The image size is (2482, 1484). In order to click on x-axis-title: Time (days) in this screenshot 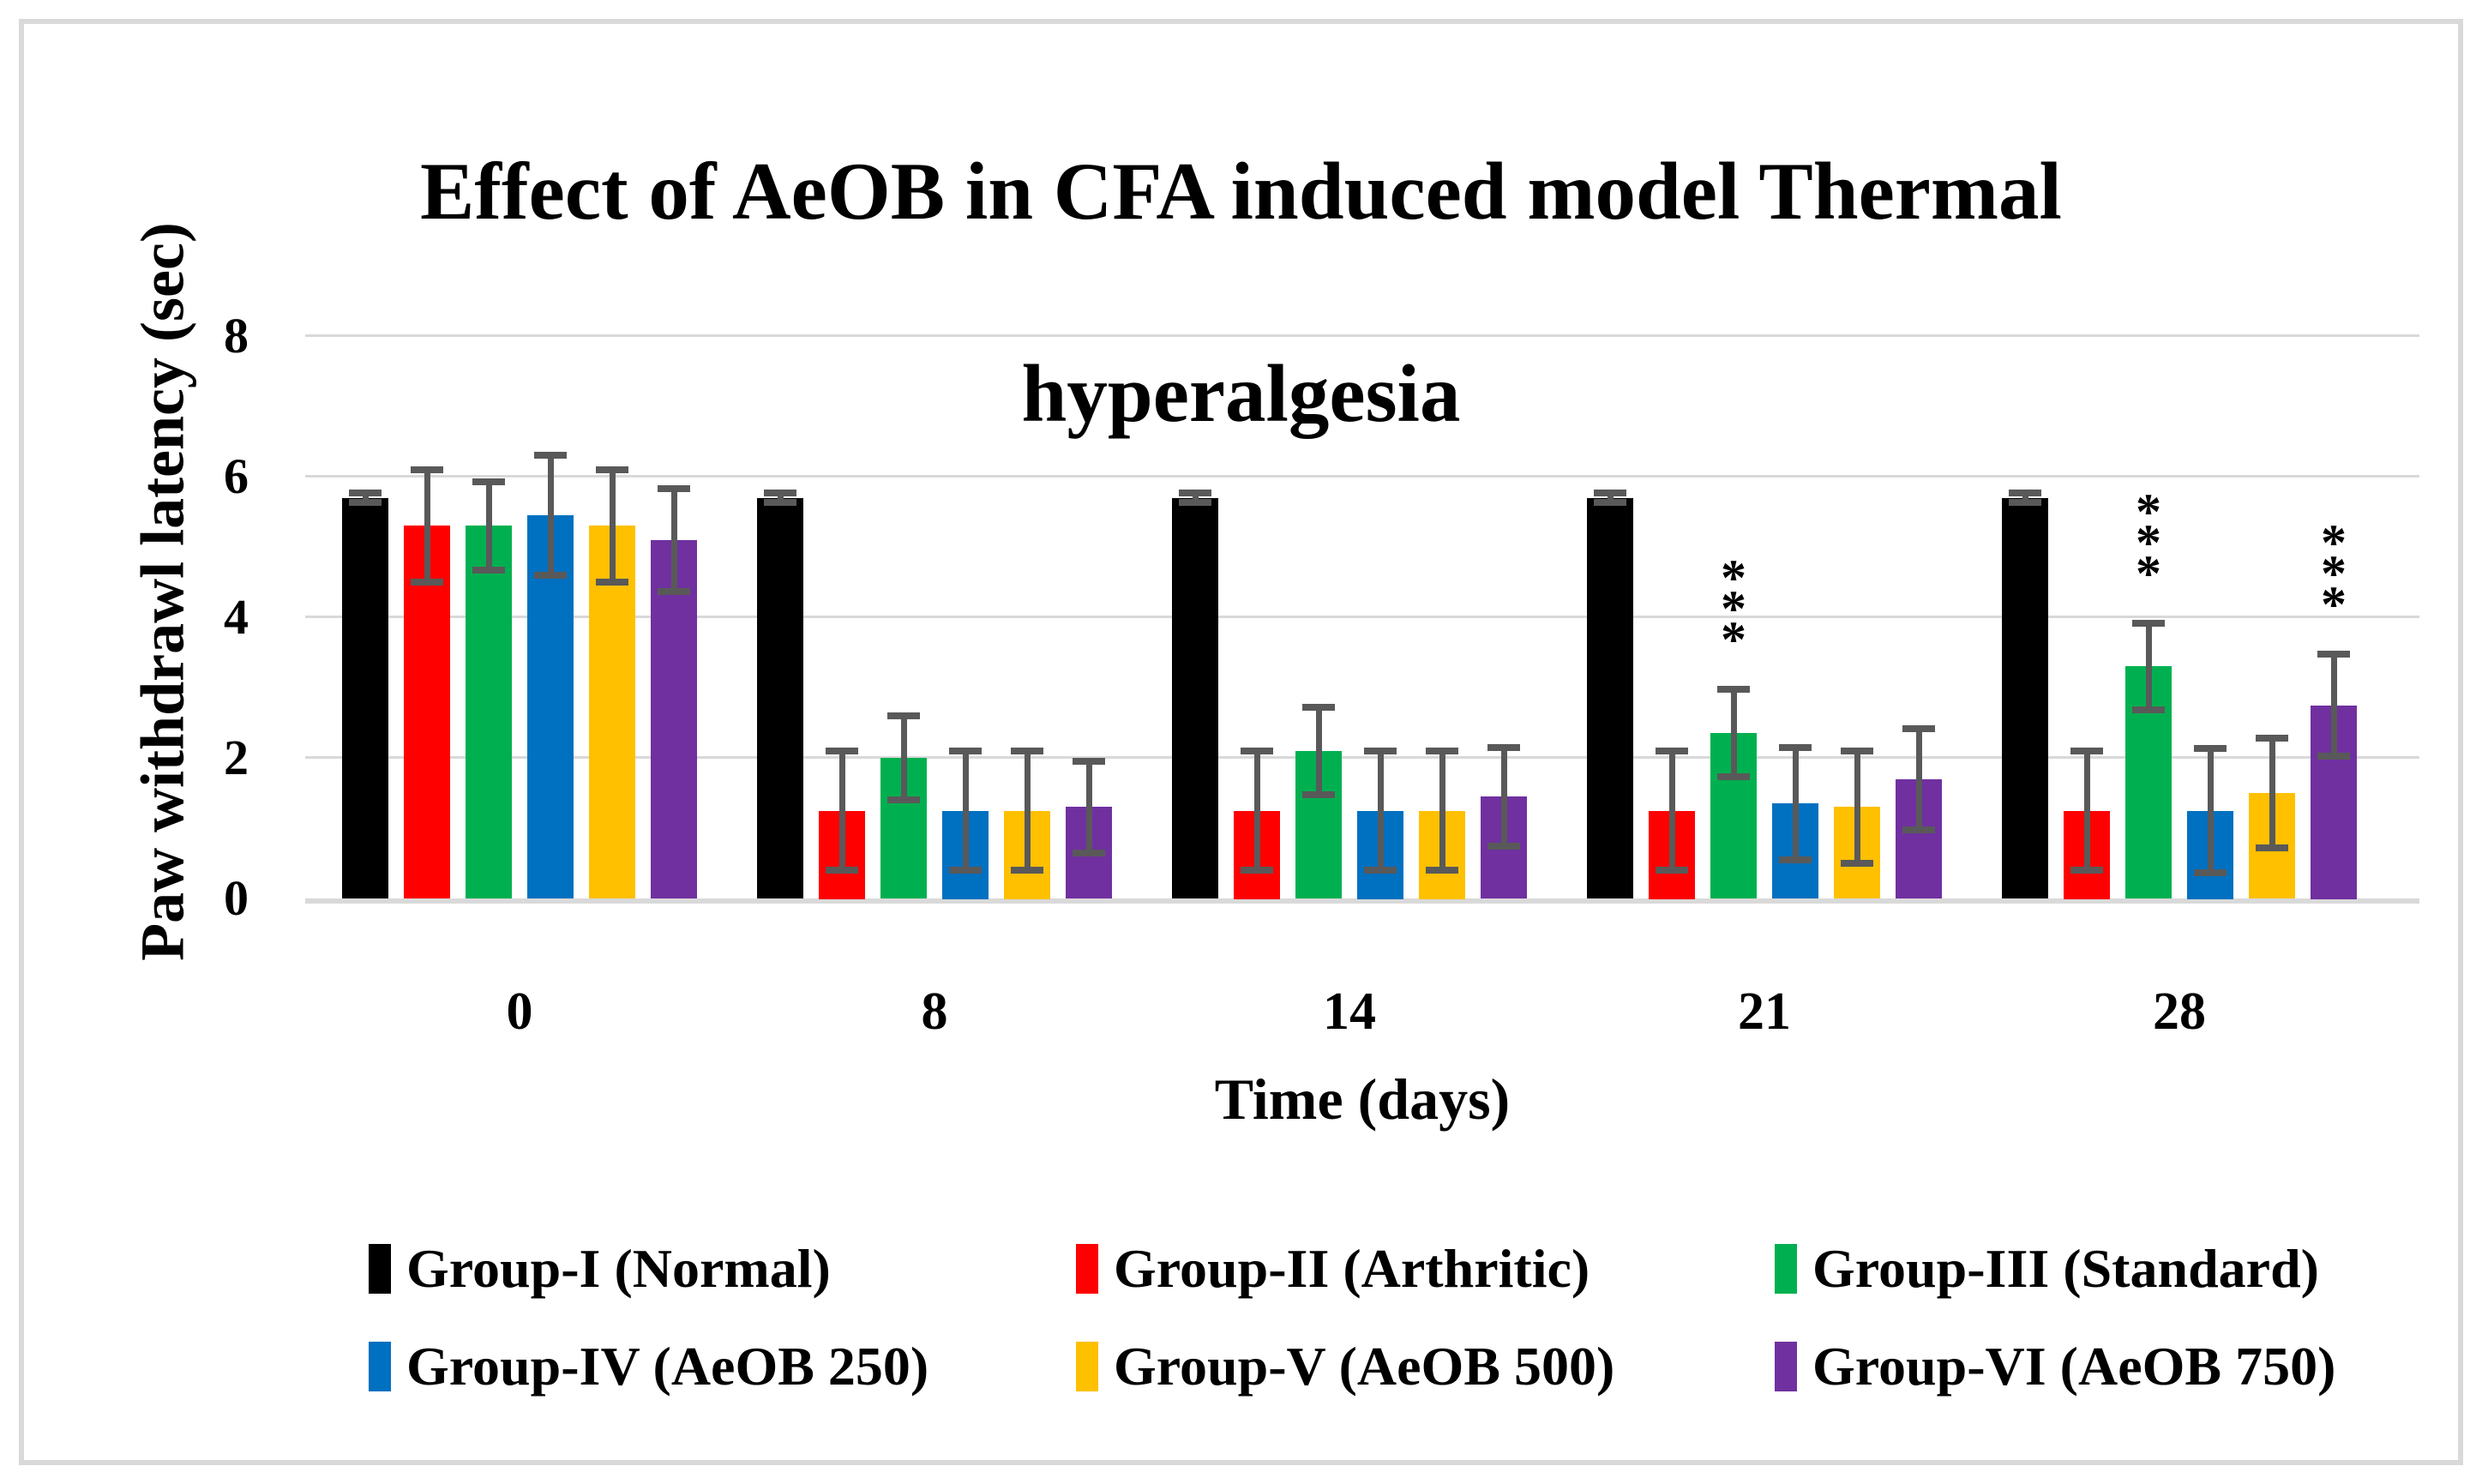, I will do `click(1362, 1099)`.